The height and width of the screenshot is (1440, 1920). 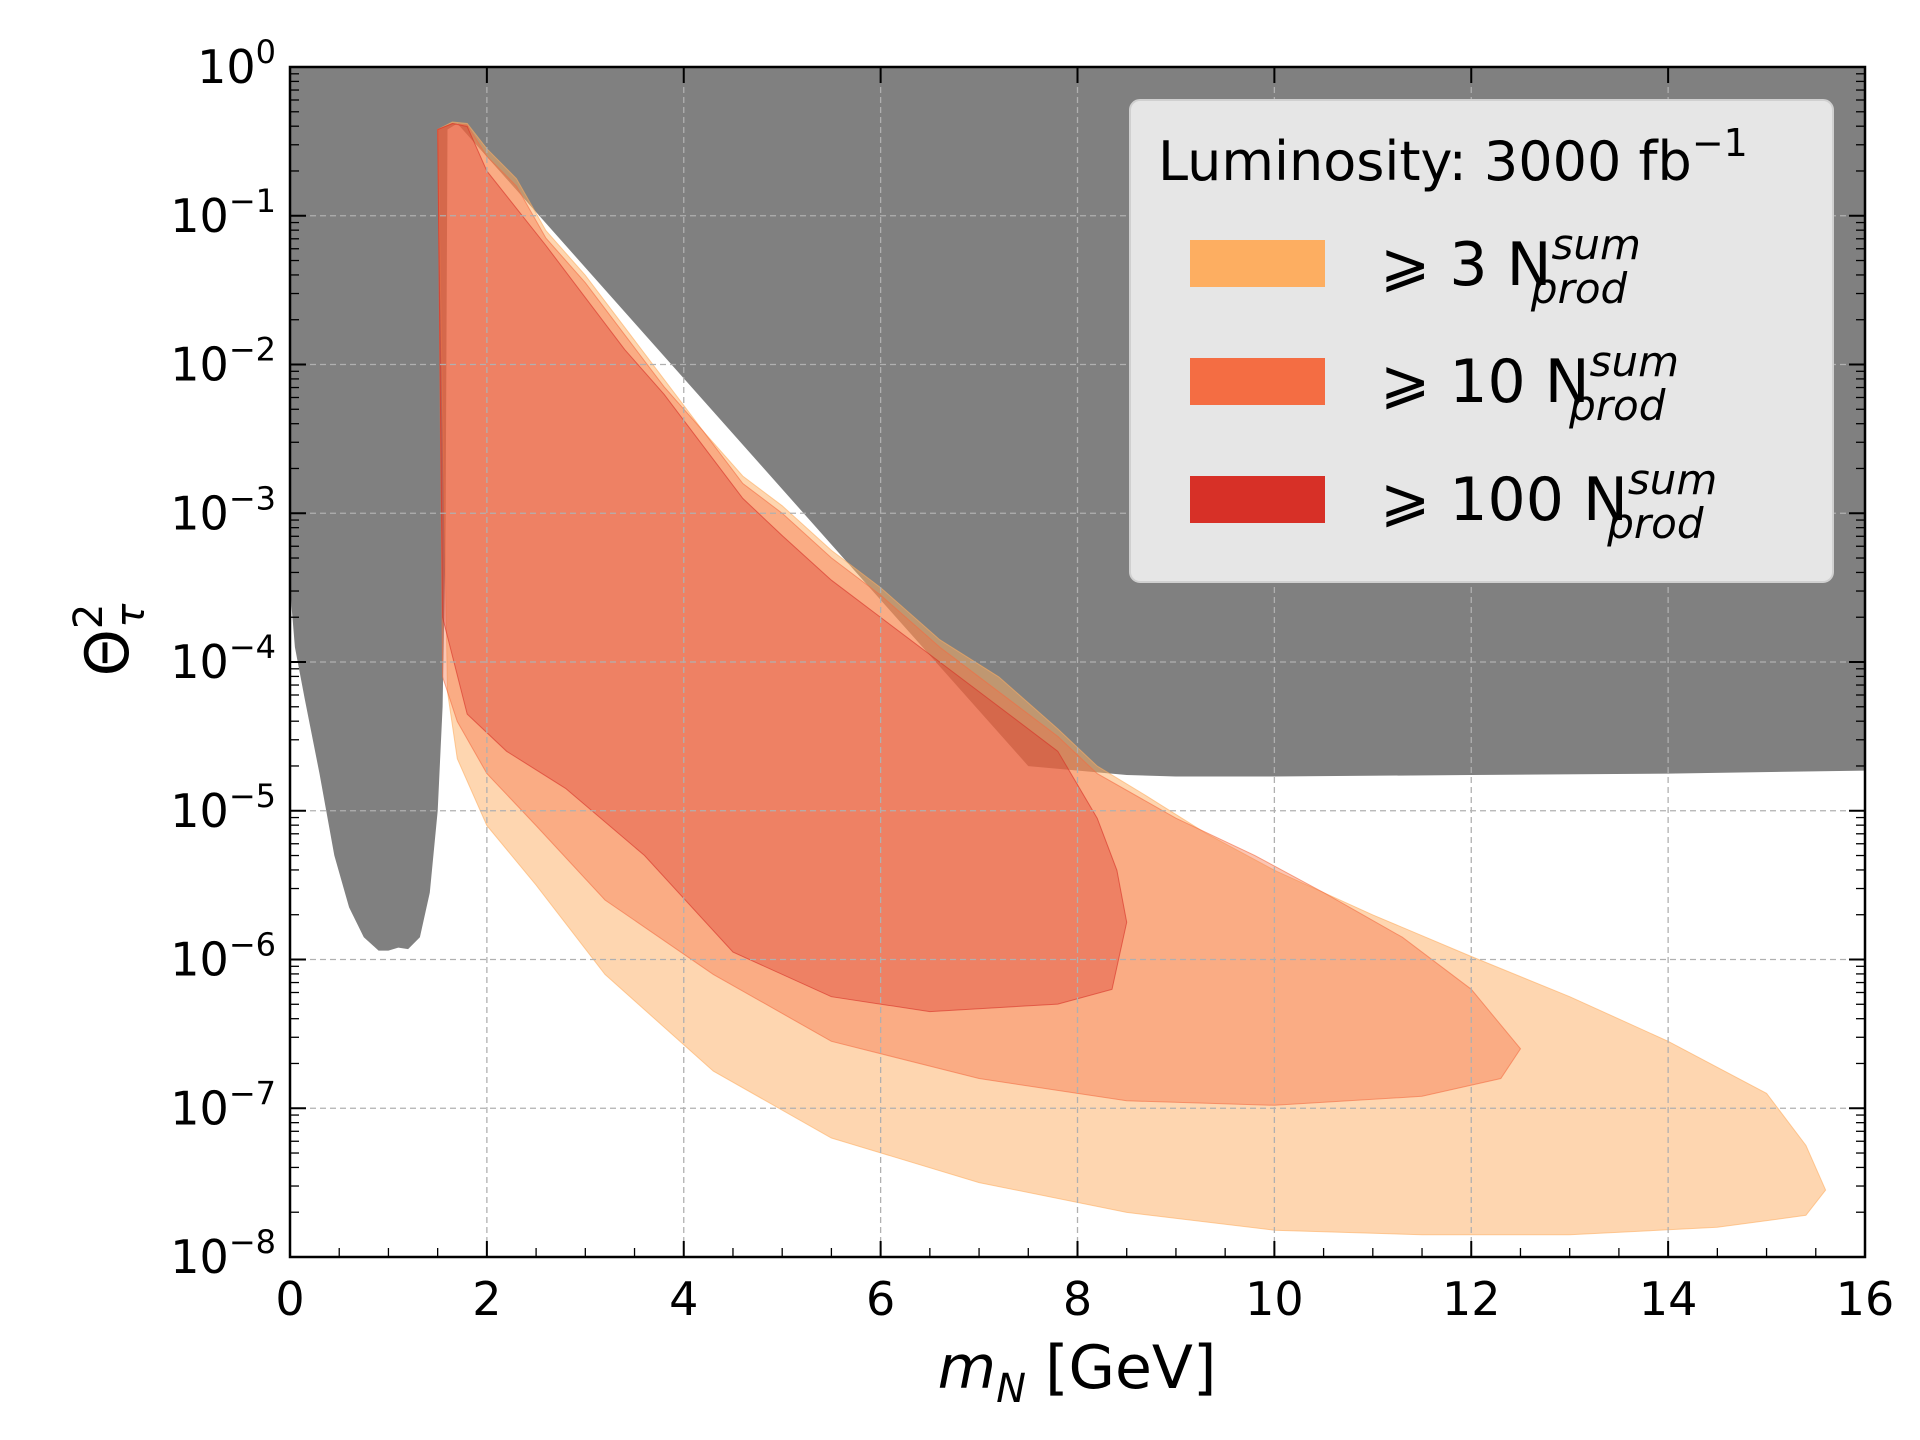 I want to click on x-tick-label: 8, so click(x=1077, y=1299).